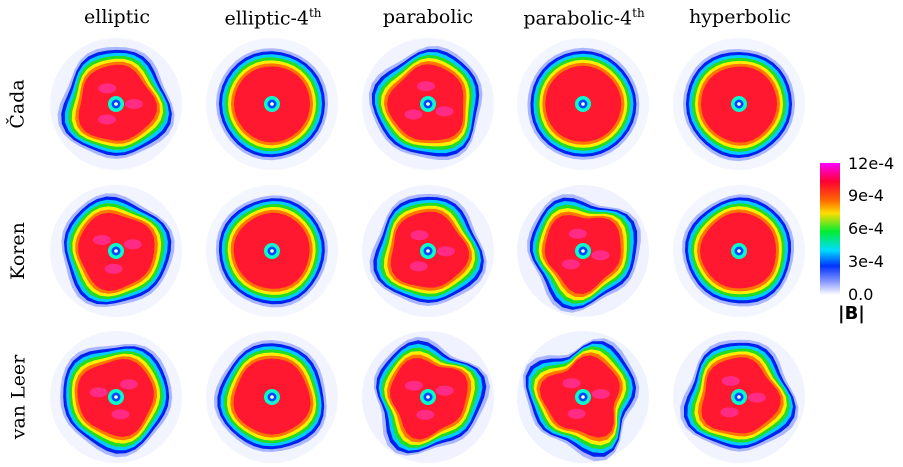 The image size is (903, 467). What do you see at coordinates (861, 294) in the screenshot?
I see `colorbar-tick-0: 0.0` at bounding box center [861, 294].